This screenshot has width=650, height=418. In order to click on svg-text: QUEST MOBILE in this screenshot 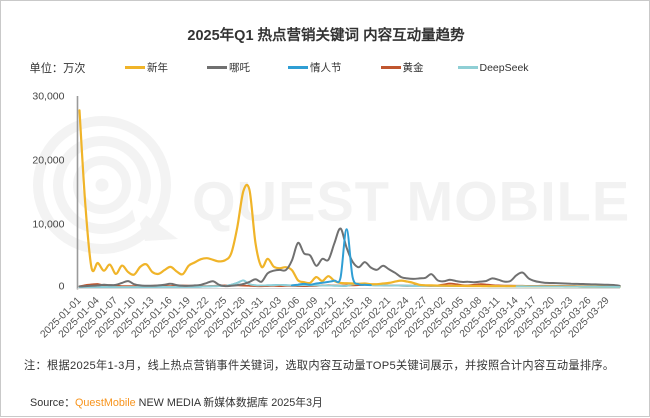, I will do `click(411, 201)`.